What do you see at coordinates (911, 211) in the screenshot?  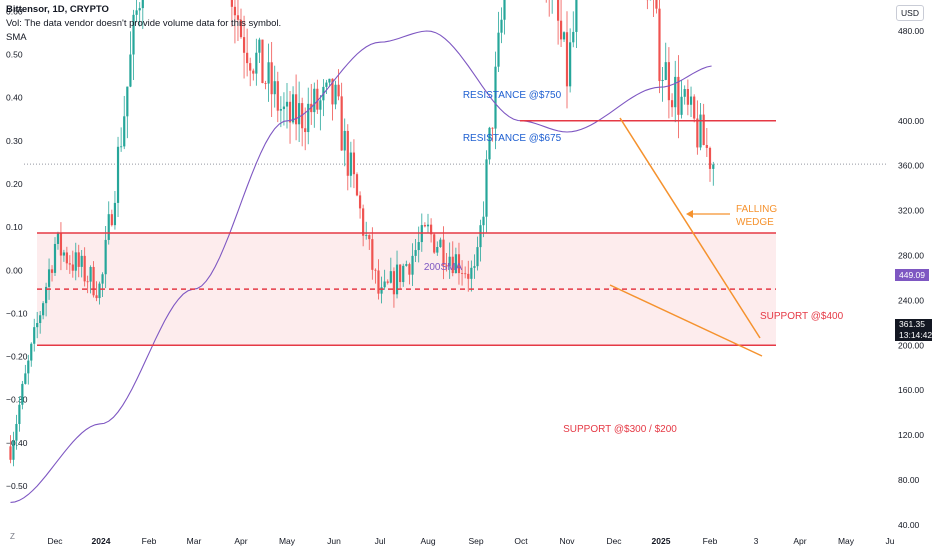 I see `right-axis-tick: 320.00` at bounding box center [911, 211].